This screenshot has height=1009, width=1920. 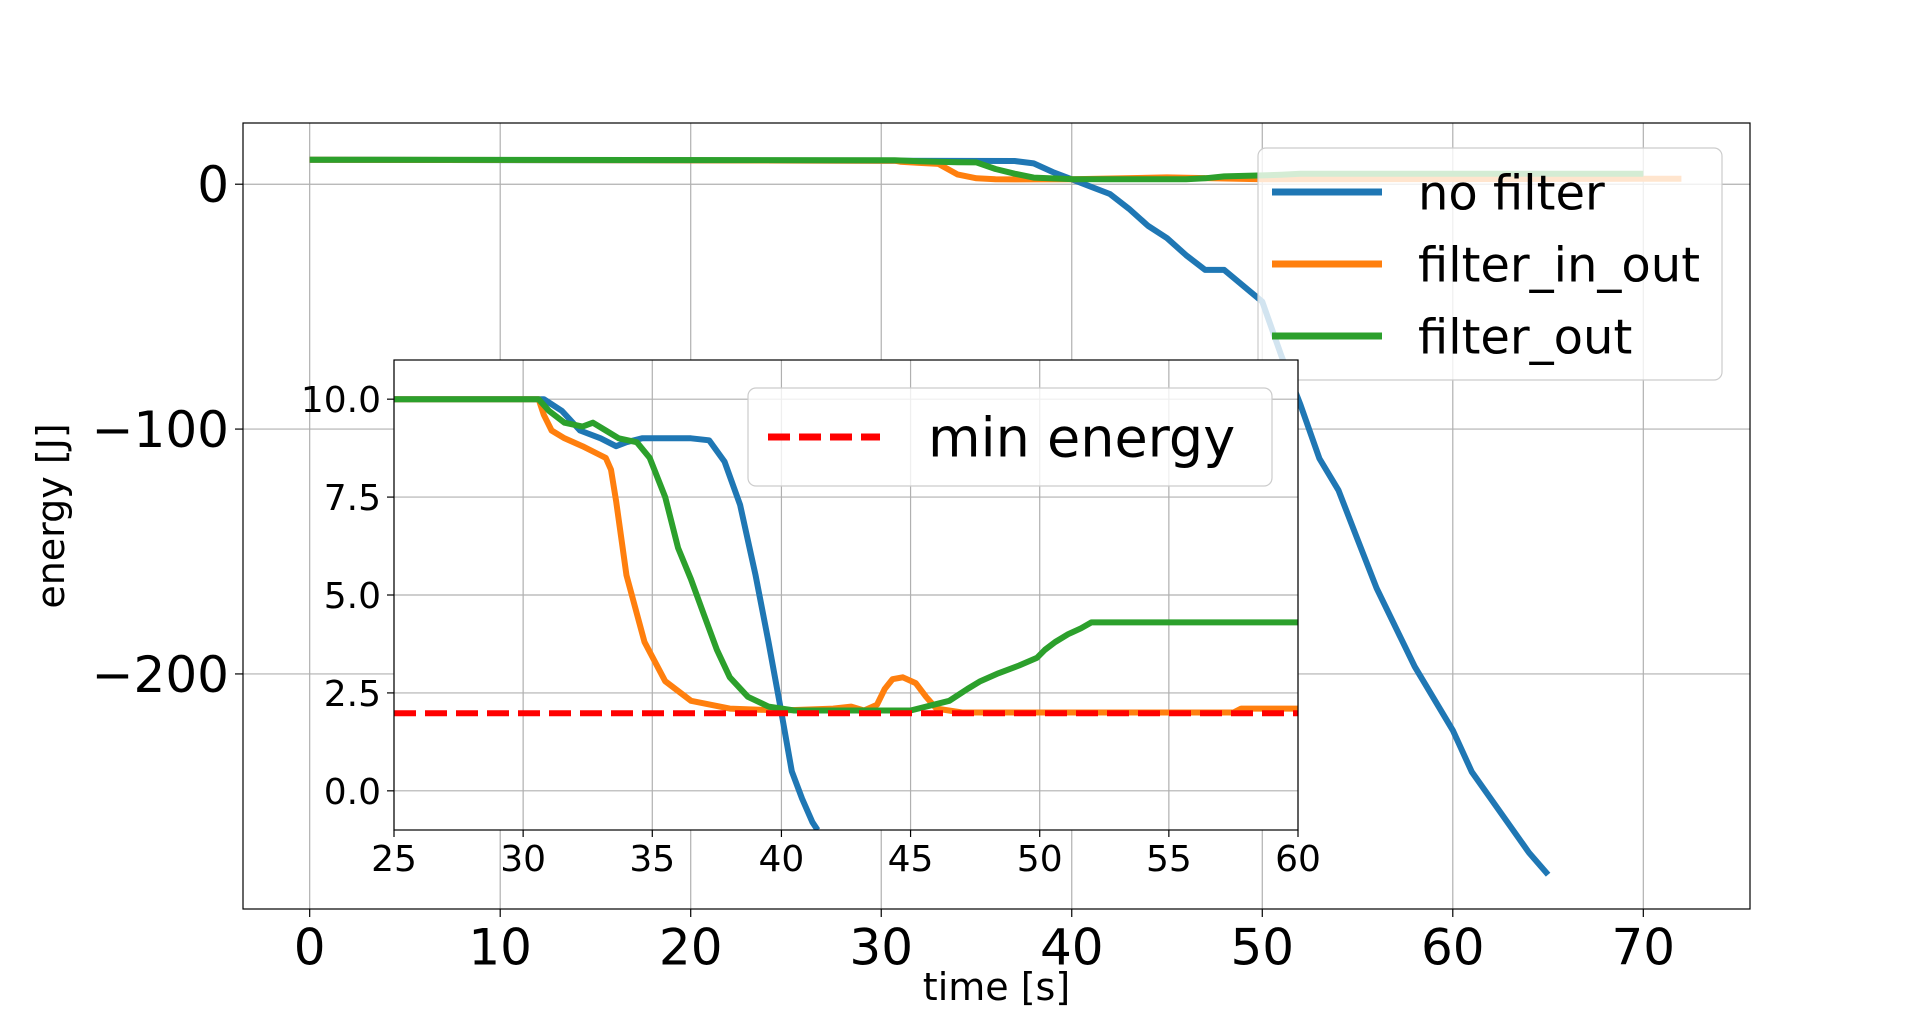 What do you see at coordinates (213, 185) in the screenshot?
I see `main-y-tick-label: 0` at bounding box center [213, 185].